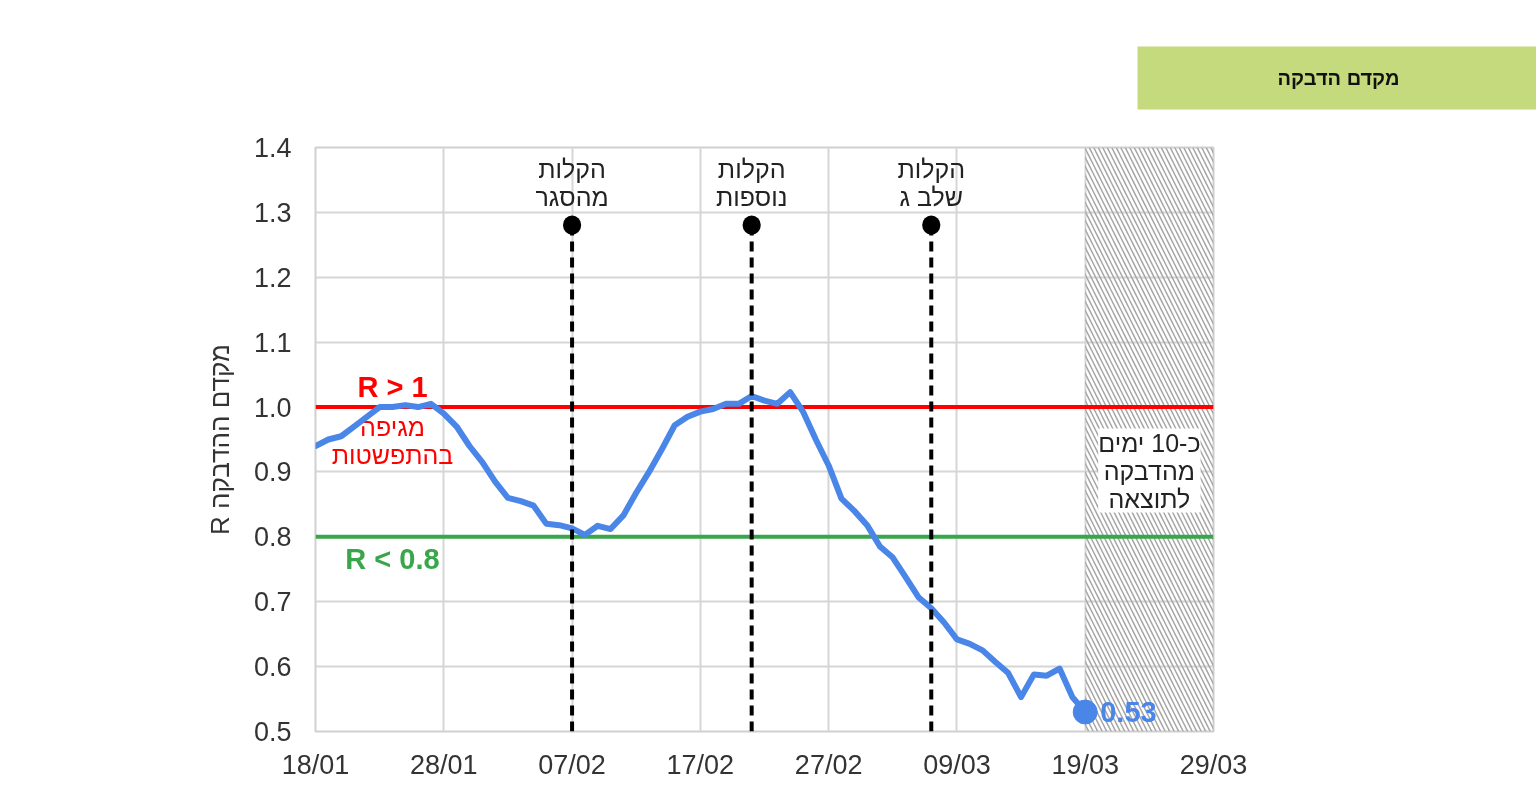 The image size is (1536, 799). I want to click on x-tick-label: 09/03, so click(957, 764).